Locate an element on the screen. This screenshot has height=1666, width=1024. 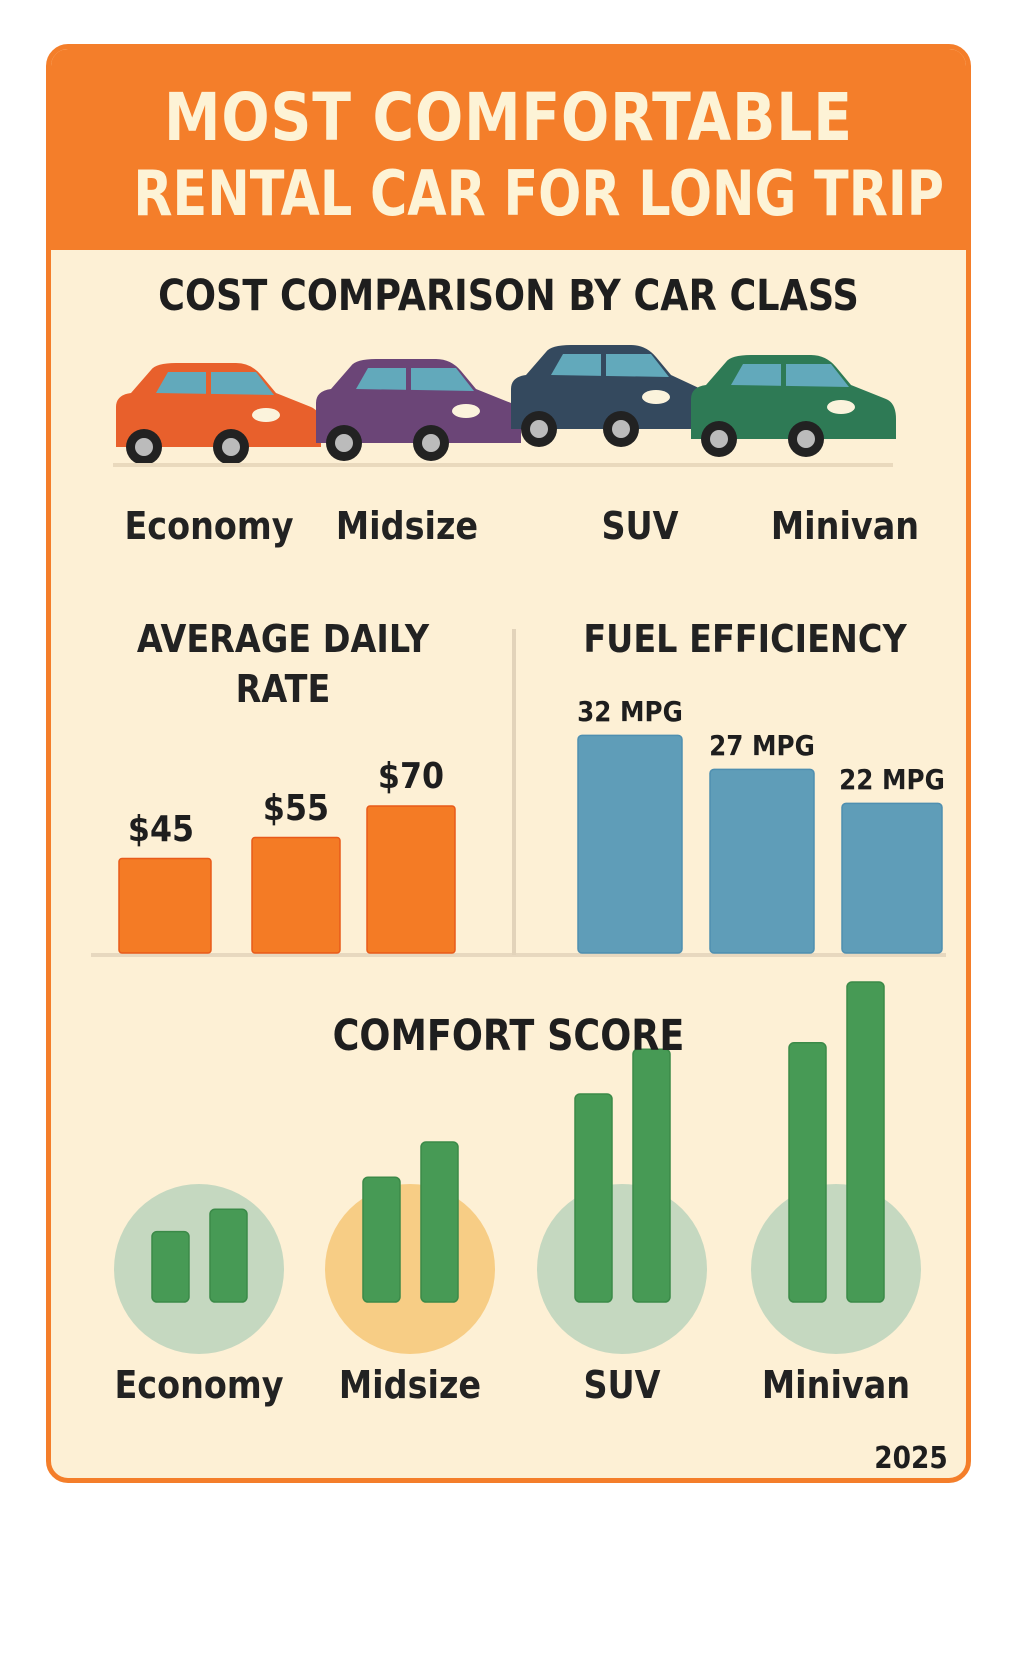
comfort-label-economy: Economy is located at coordinates (199, 1385).